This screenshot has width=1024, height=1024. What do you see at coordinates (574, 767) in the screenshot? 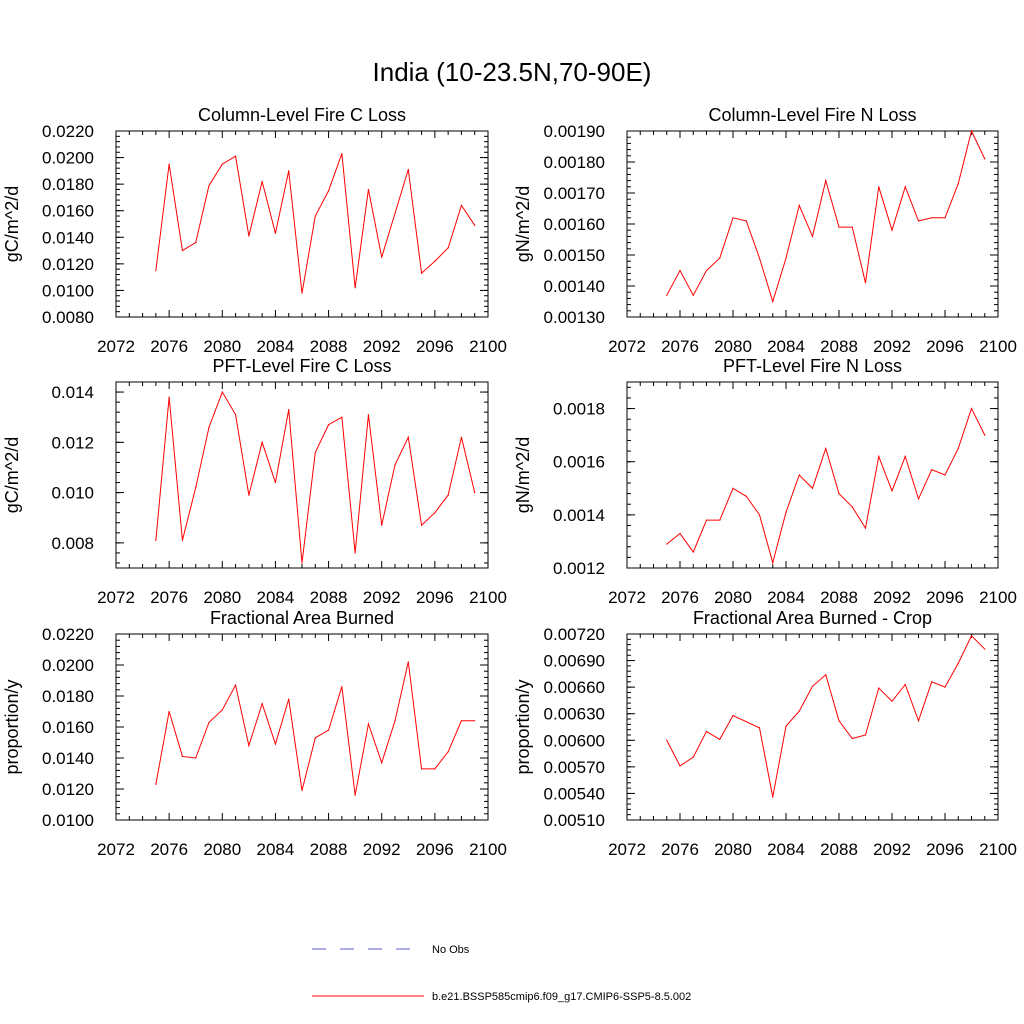
I see `y-tick-label: 0.00570` at bounding box center [574, 767].